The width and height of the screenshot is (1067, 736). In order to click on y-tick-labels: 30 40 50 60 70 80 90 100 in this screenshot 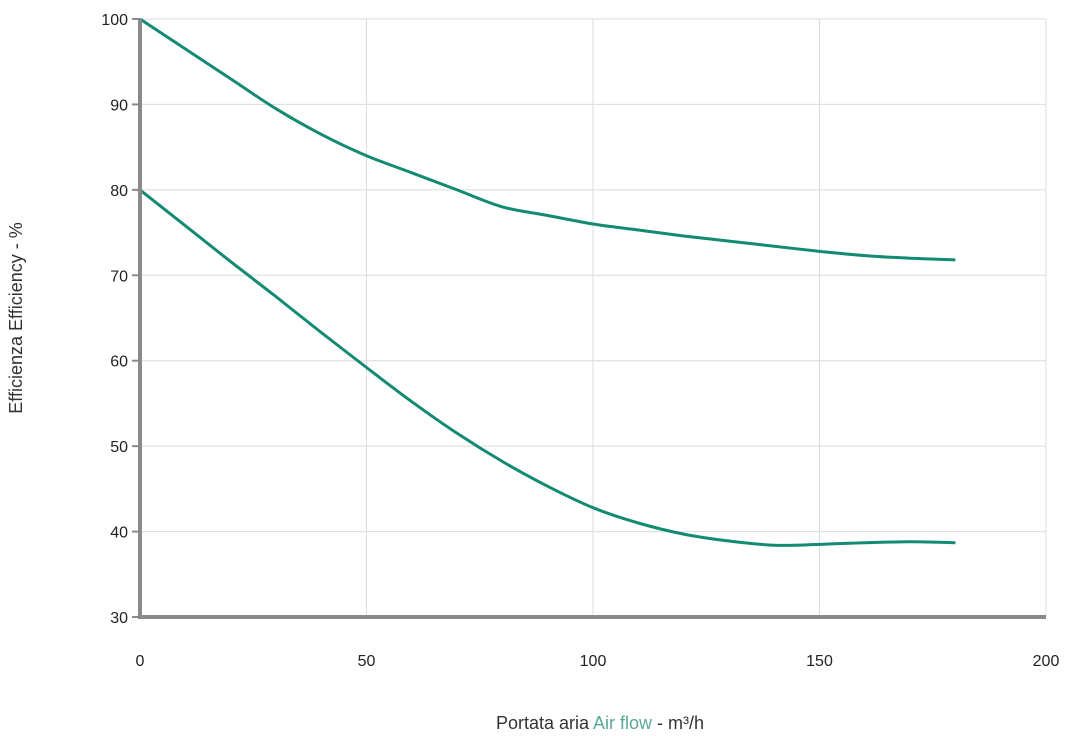, I will do `click(114, 319)`.